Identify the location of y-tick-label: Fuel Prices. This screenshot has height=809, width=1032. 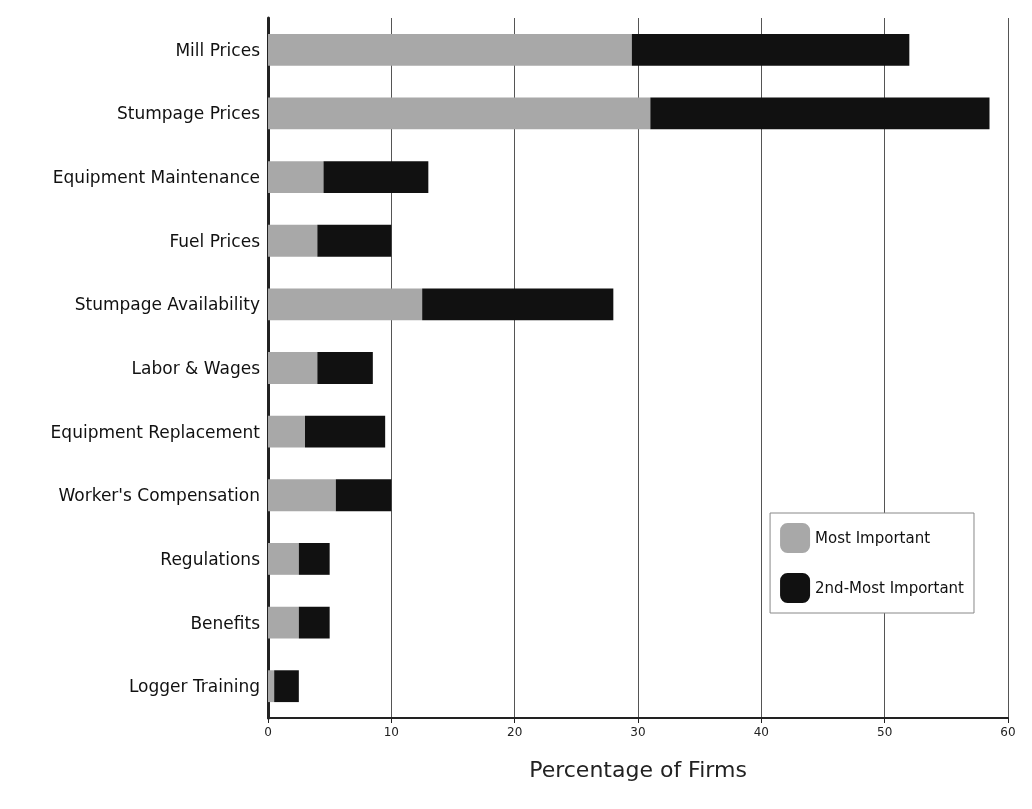
(215, 240).